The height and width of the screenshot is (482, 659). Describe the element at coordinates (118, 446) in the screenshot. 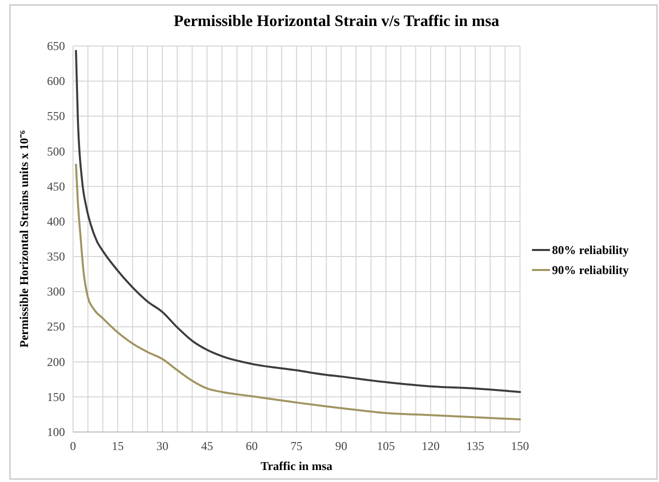

I see `x-tick-label: 15` at that location.